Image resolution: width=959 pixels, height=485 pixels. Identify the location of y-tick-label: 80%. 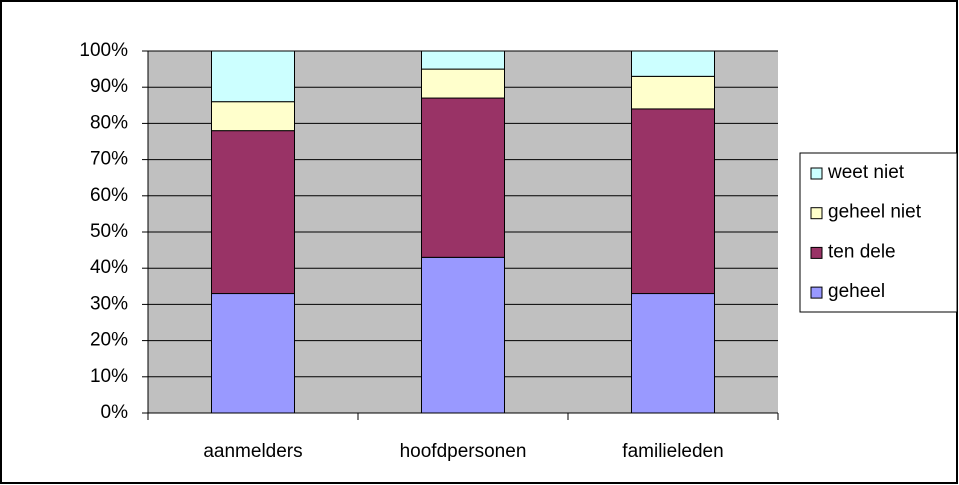
(109, 122).